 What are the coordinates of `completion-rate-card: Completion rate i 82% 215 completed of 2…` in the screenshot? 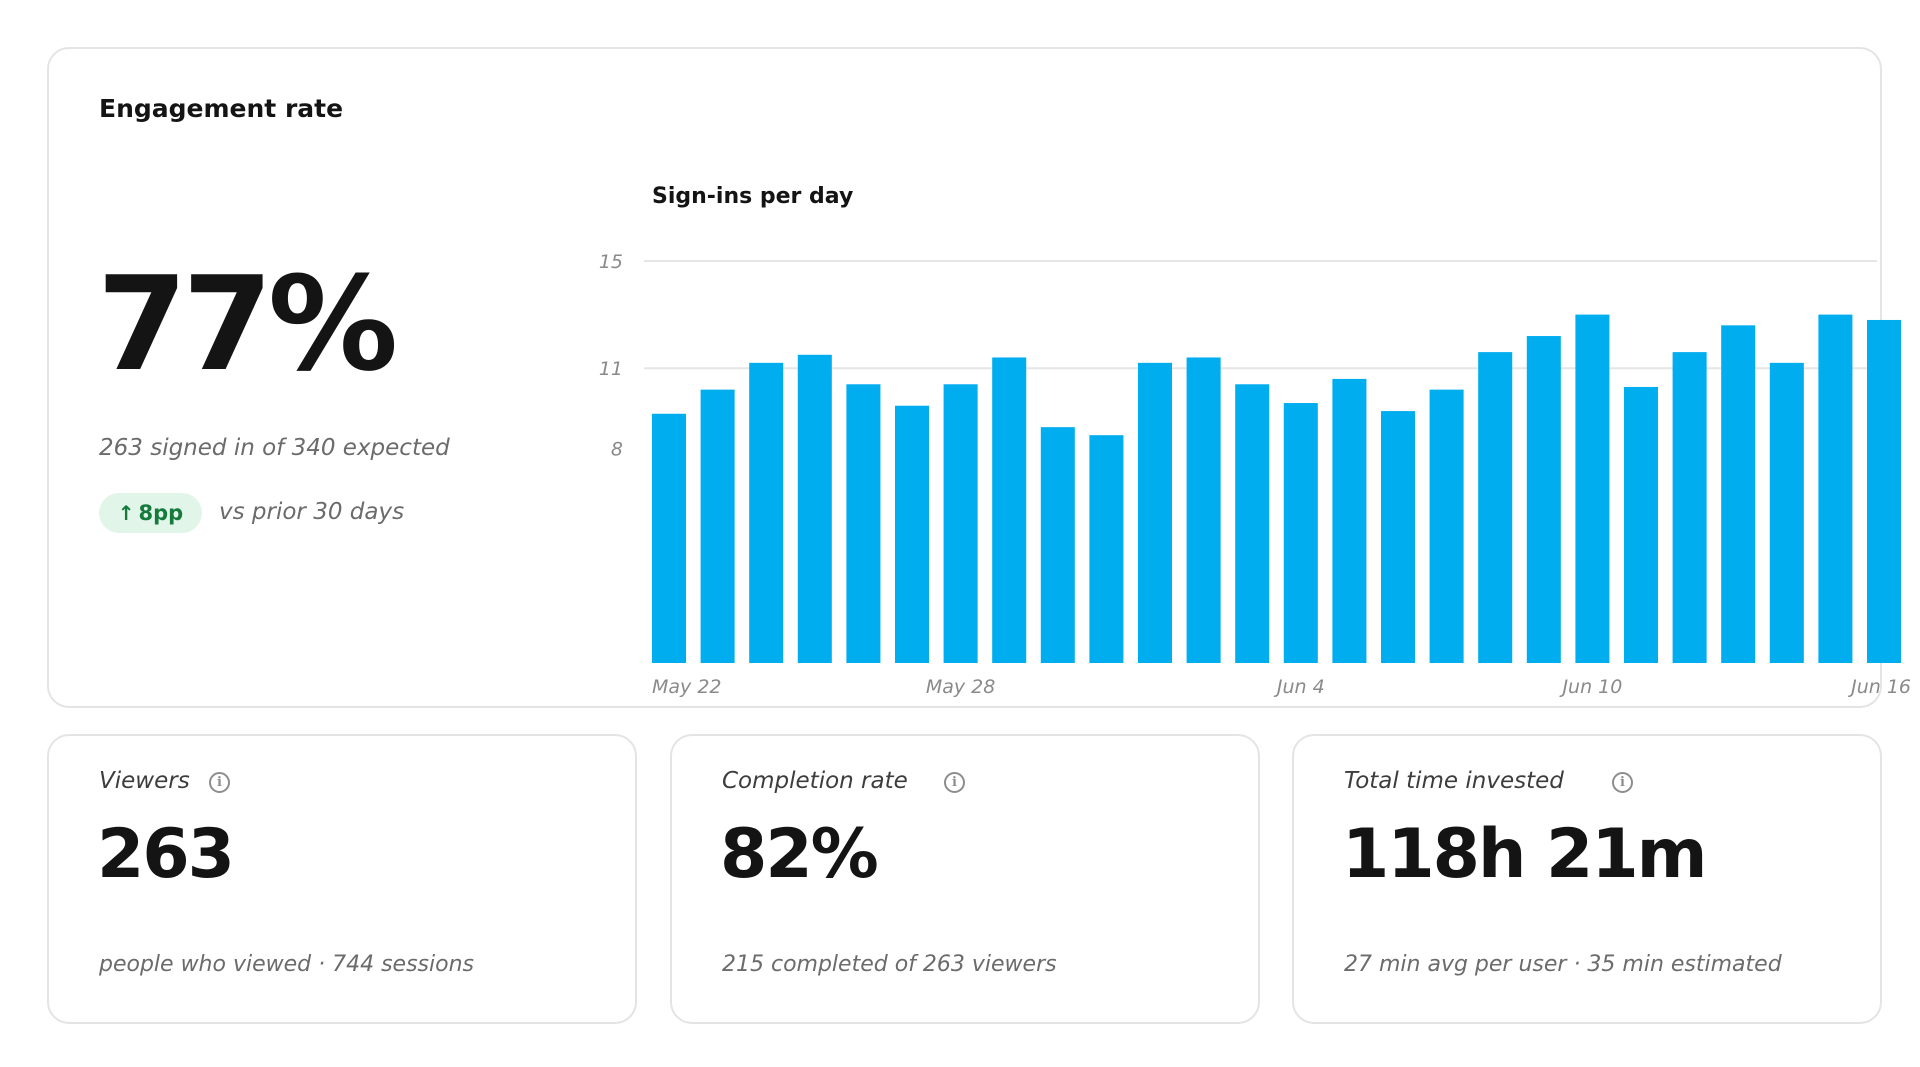 It's located at (965, 879).